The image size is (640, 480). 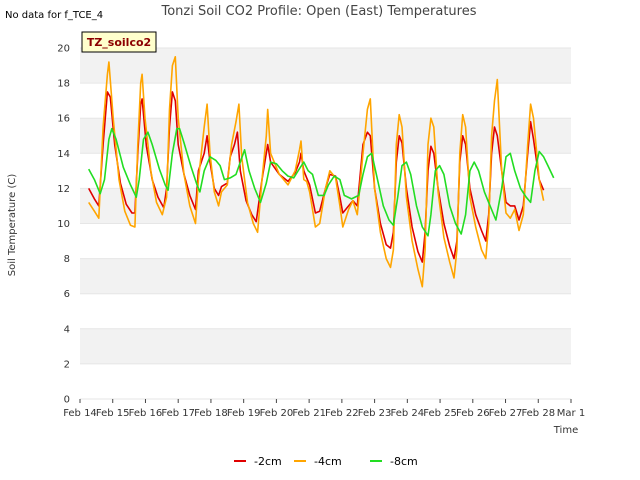 I want to click on y-tick-label: 20, so click(x=63, y=49).